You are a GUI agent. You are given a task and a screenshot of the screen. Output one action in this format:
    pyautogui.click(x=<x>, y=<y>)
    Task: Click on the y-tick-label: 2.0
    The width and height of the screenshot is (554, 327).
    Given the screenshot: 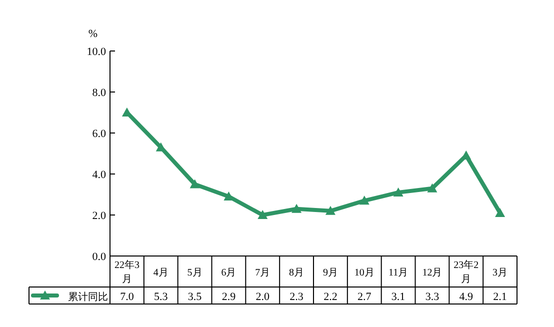 What is the action you would take?
    pyautogui.click(x=99, y=216)
    